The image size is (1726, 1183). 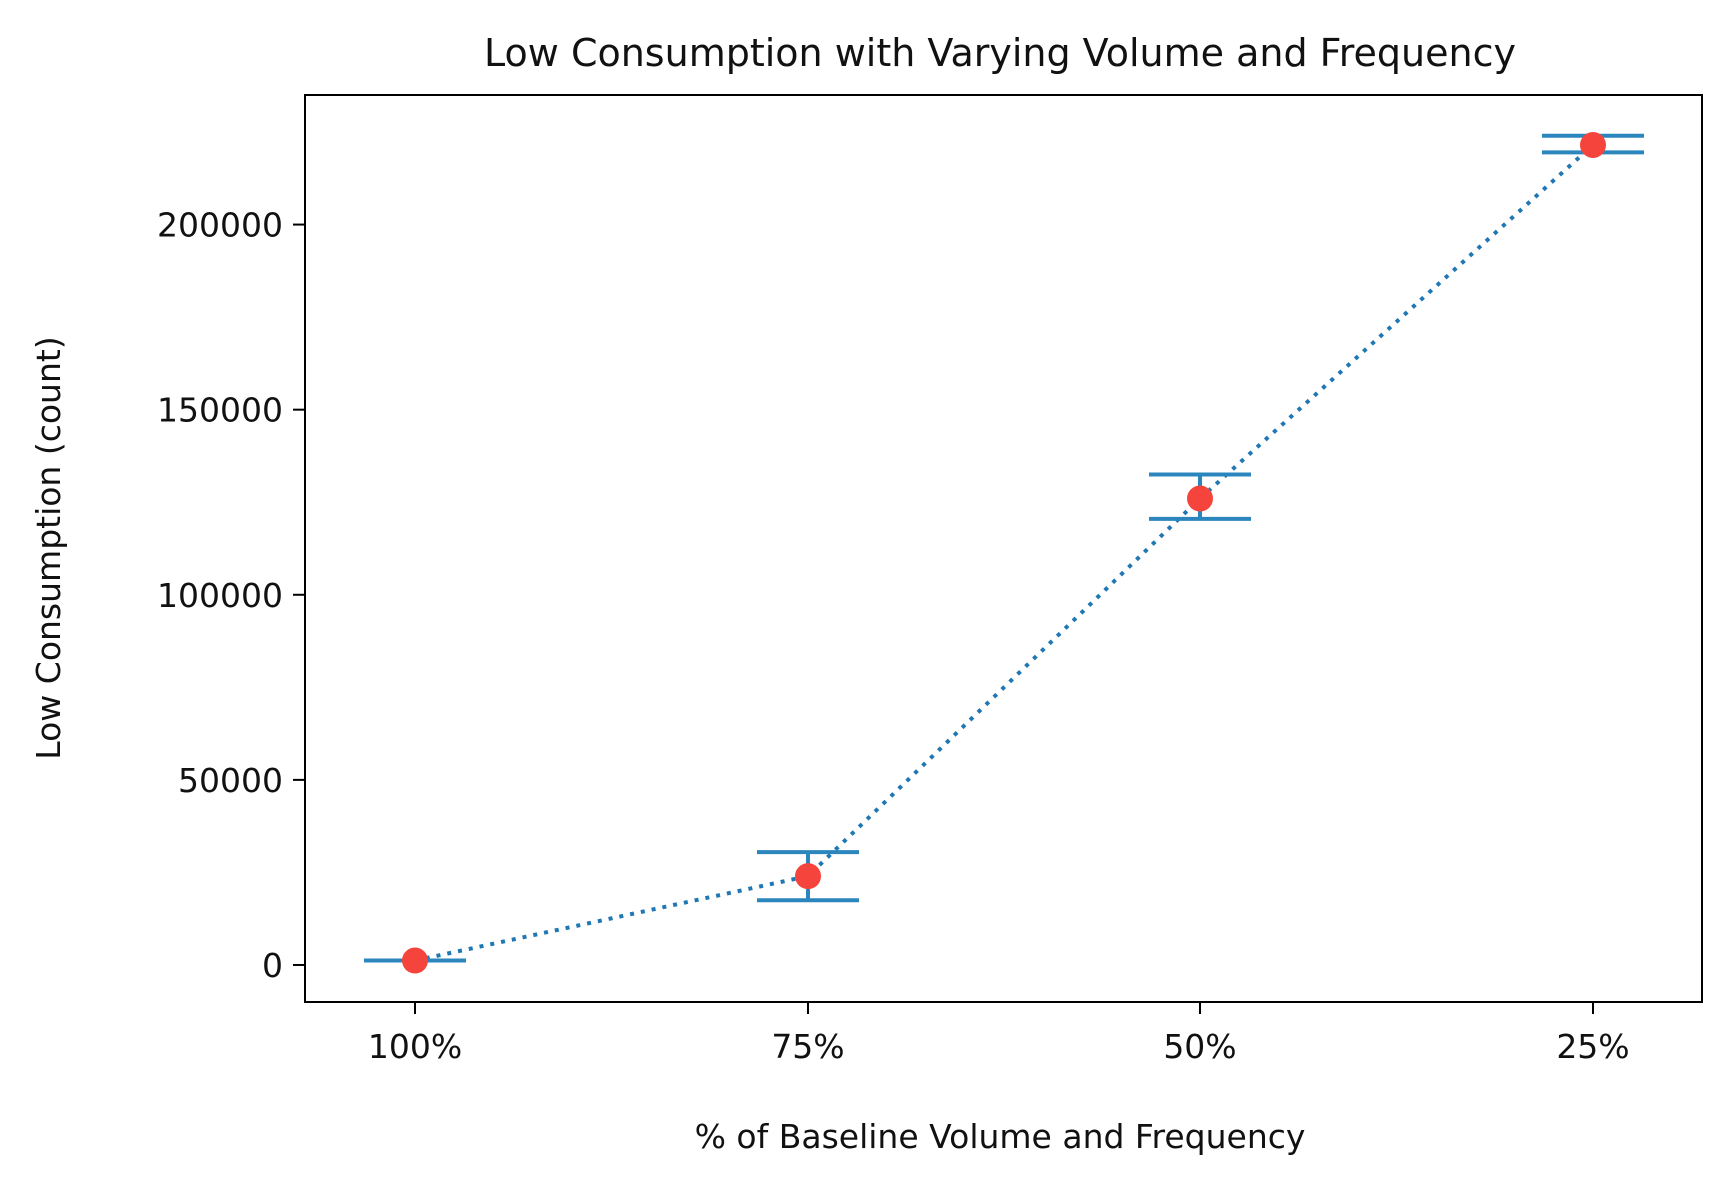 What do you see at coordinates (48, 547) in the screenshot?
I see `y-axis-label: Low Consumption (count)` at bounding box center [48, 547].